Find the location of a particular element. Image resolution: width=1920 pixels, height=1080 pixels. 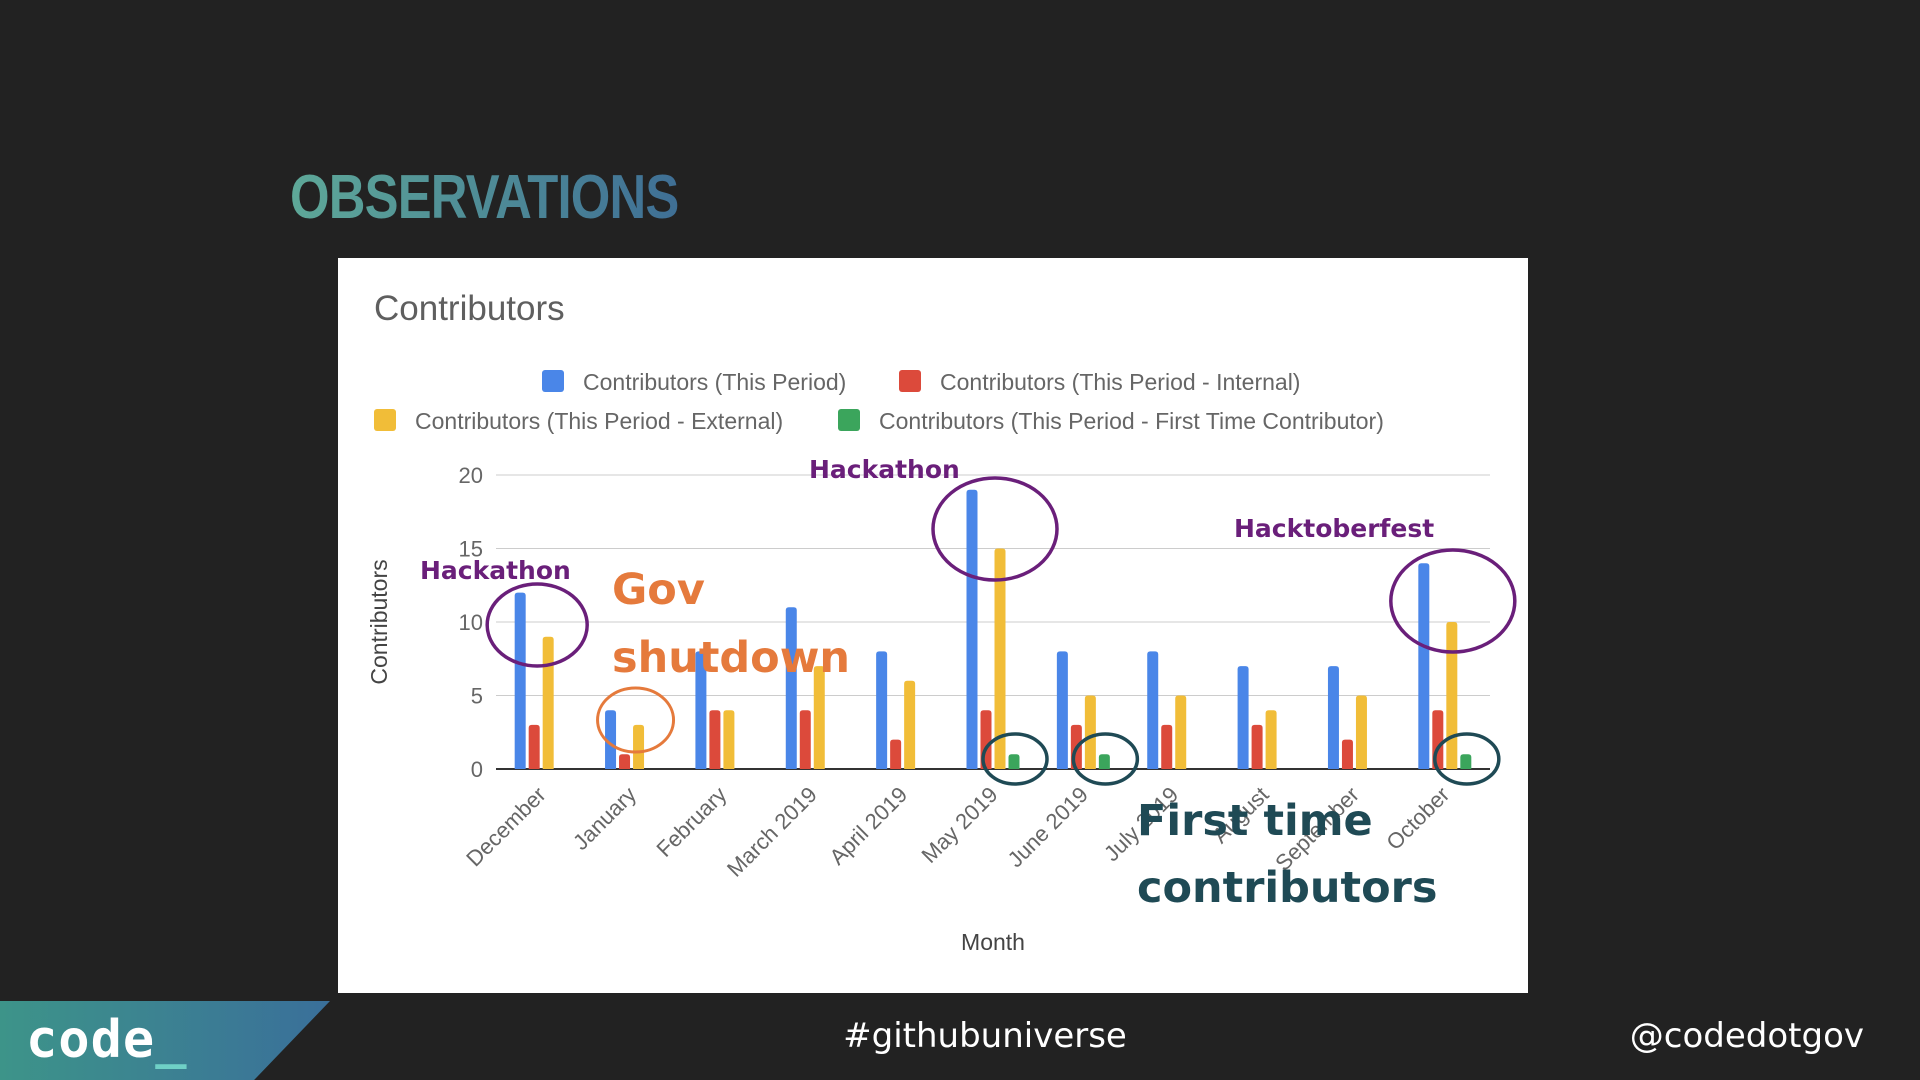

annotation-gov-shutdown-line2: shutdown is located at coordinates (731, 658).